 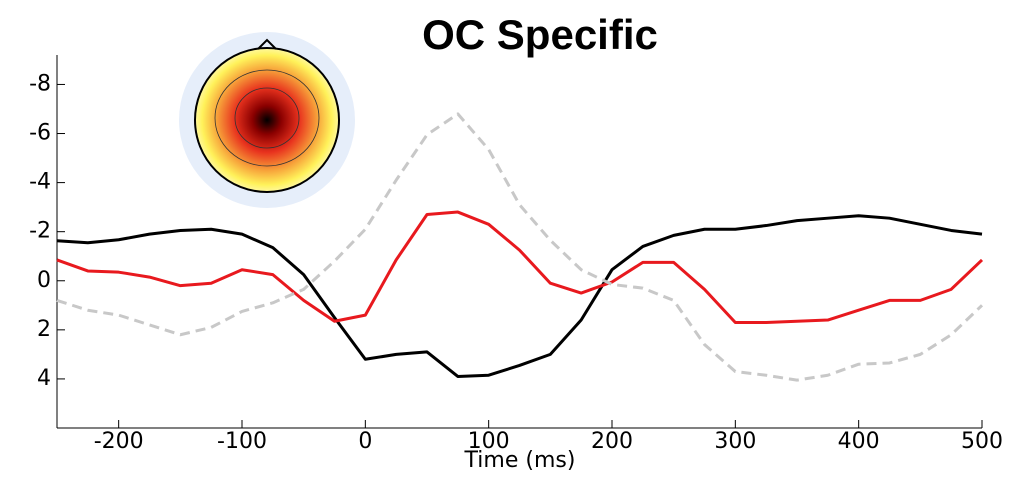 I want to click on topomap, so click(x=267, y=120).